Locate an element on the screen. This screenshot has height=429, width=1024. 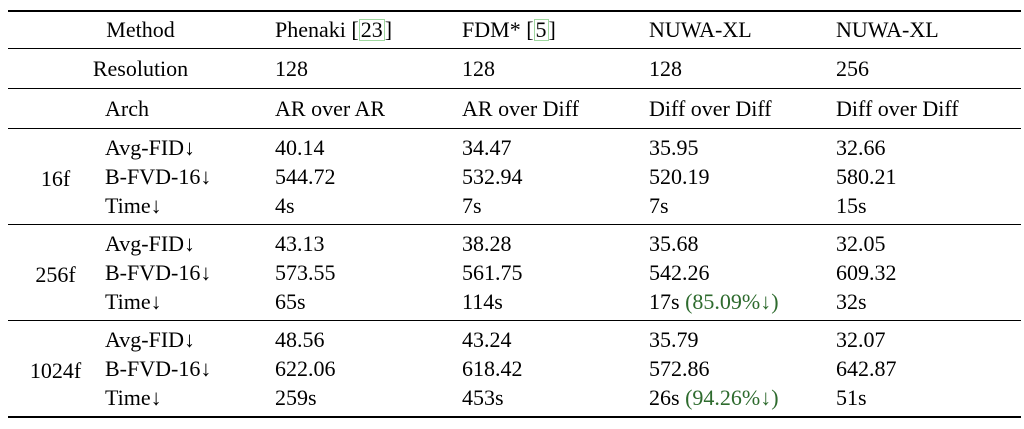
citation-link: 5 is located at coordinates (541, 29).